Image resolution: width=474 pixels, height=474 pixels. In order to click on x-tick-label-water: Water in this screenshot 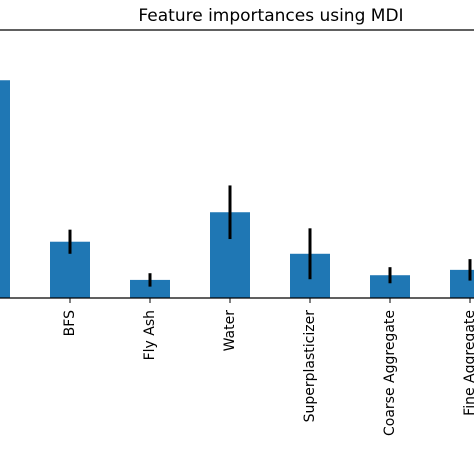, I will do `click(230, 331)`.